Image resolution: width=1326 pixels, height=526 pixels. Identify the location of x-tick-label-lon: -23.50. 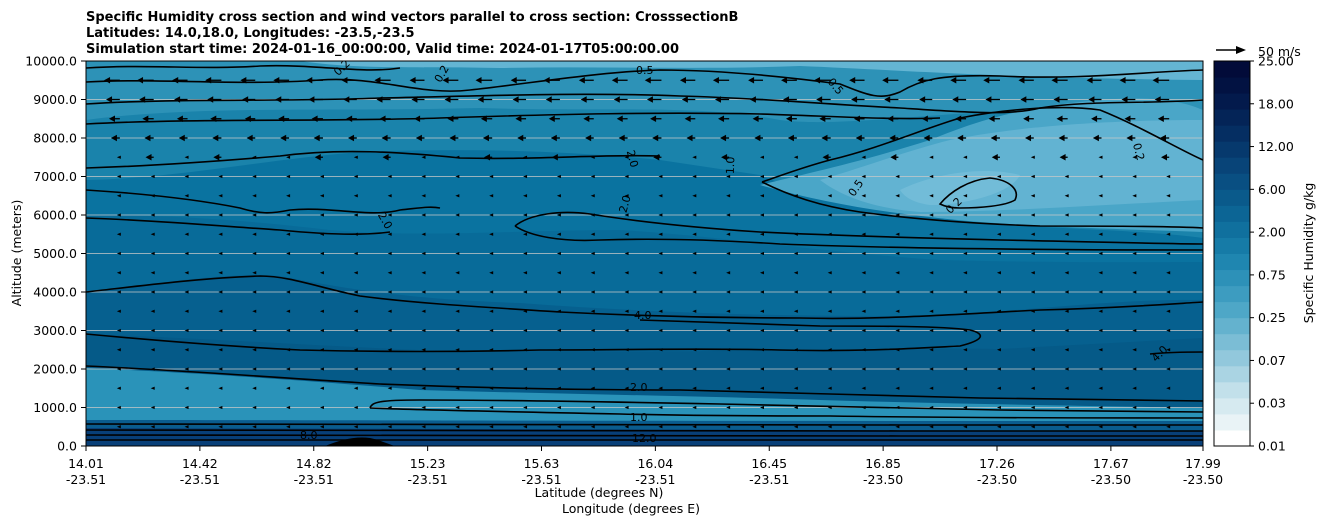
(997, 479).